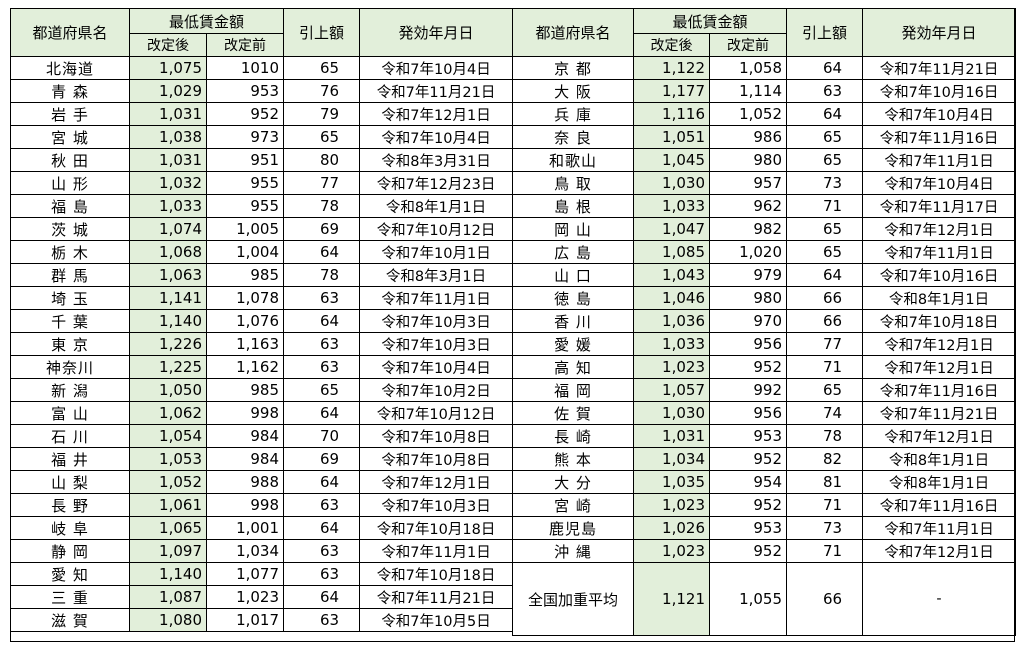 The image size is (1024, 653). What do you see at coordinates (671, 413) in the screenshot?
I see `wage-after: 1,030` at bounding box center [671, 413].